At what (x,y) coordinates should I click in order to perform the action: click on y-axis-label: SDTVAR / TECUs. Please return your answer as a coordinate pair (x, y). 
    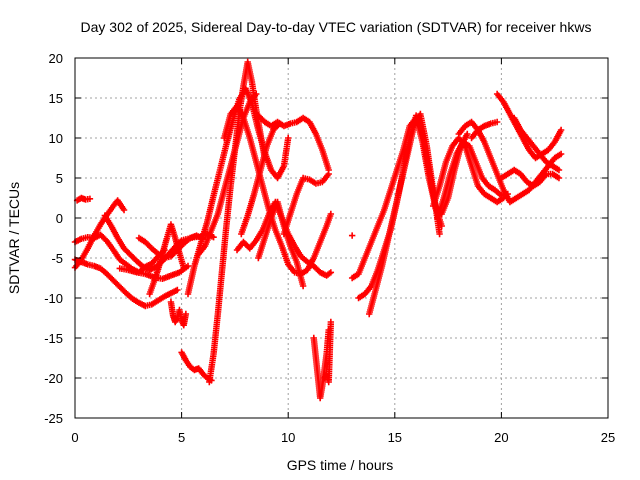
    Looking at the image, I should click on (14, 238).